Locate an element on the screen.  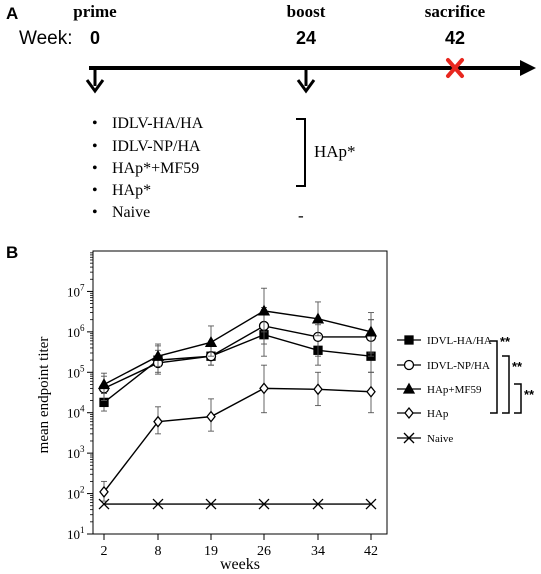
legend-entry: HAp is located at coordinates (423, 413).